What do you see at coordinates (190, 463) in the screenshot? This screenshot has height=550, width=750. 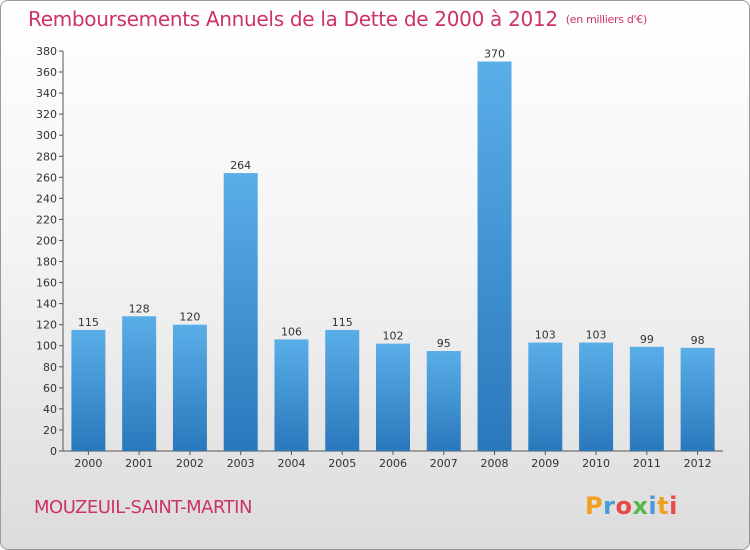 I see `x-tick-label: 2002` at bounding box center [190, 463].